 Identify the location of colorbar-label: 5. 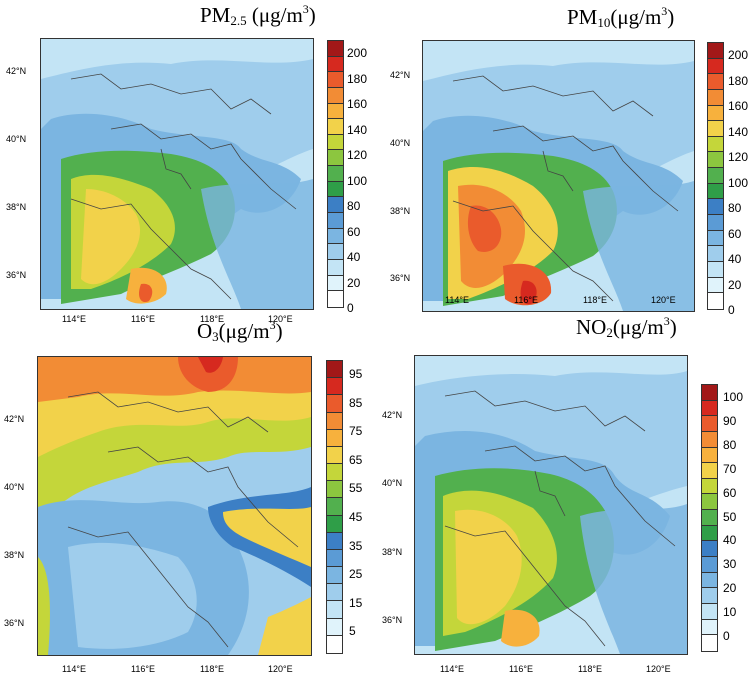
(352, 631).